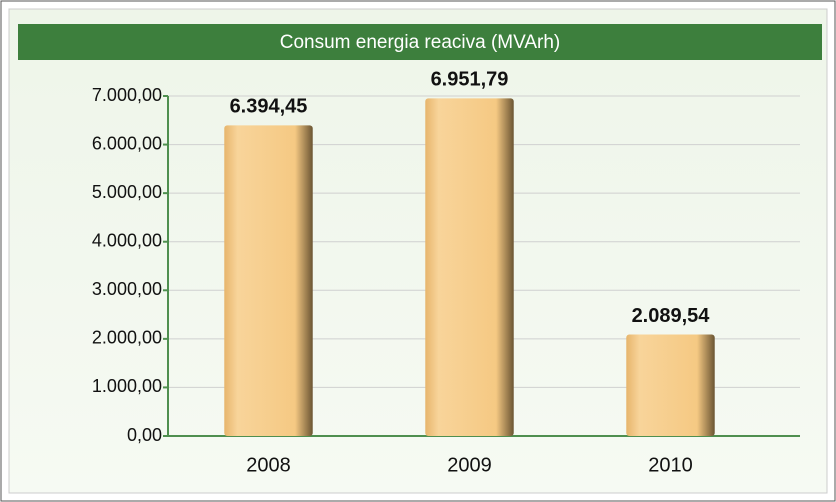  What do you see at coordinates (127, 338) in the screenshot?
I see `y-tick-label: 2.000,00` at bounding box center [127, 338].